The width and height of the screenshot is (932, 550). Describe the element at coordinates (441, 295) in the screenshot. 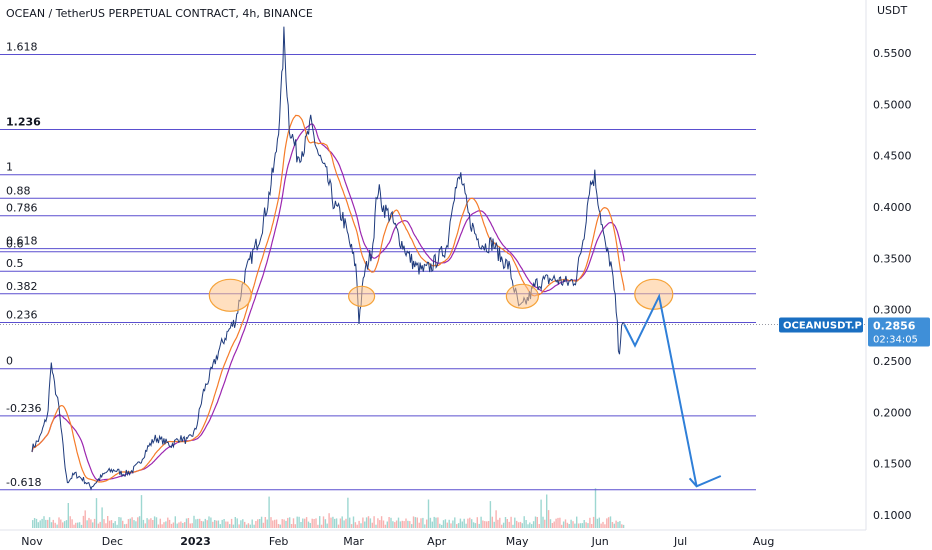

I see `support-circles` at that location.